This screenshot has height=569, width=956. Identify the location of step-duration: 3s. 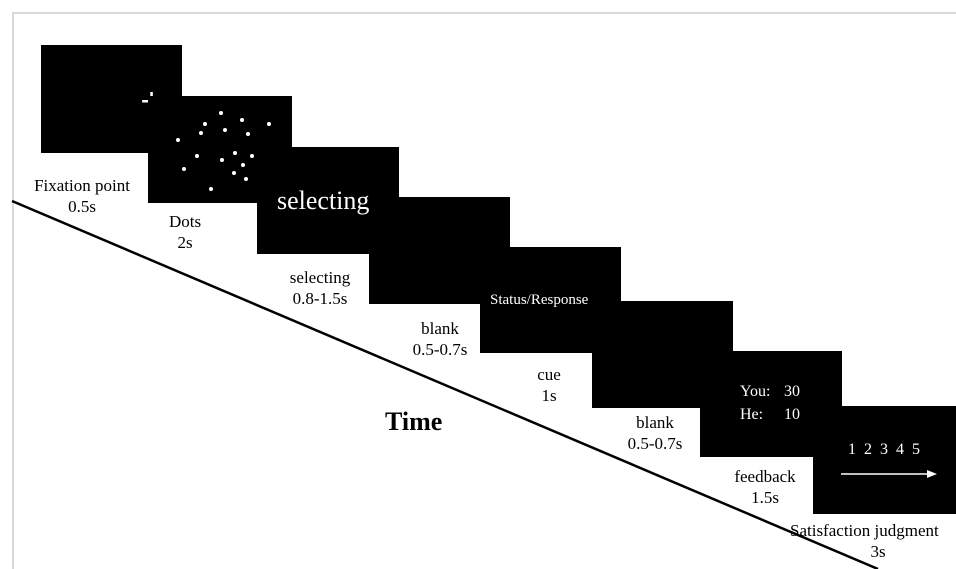
(878, 551).